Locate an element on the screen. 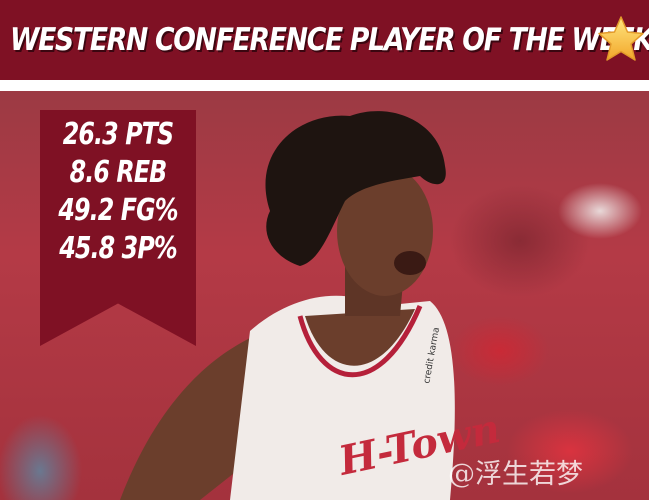 This screenshot has width=649, height=500. player-chest is located at coordinates (360, 337).